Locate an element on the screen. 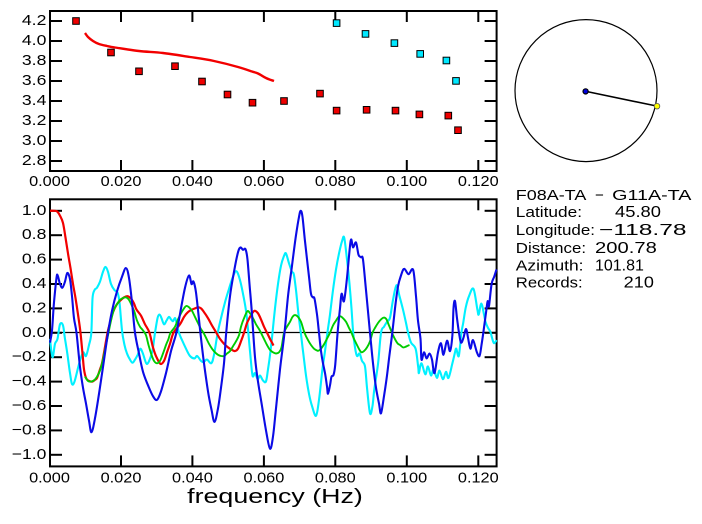 Image resolution: width=702 pixels, height=524 pixels. svg-text: 101.81 is located at coordinates (619, 265).